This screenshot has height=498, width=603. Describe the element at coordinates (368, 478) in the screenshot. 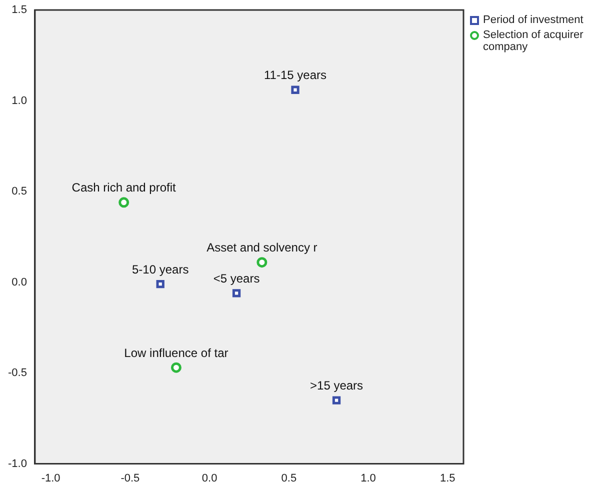

I see `x-tick-label: 1.0` at that location.